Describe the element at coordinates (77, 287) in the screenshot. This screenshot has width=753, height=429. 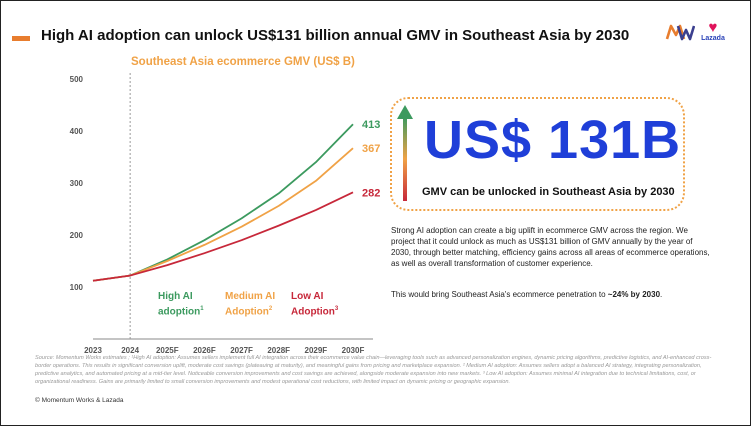
I see `y-tick-label: 100` at that location.